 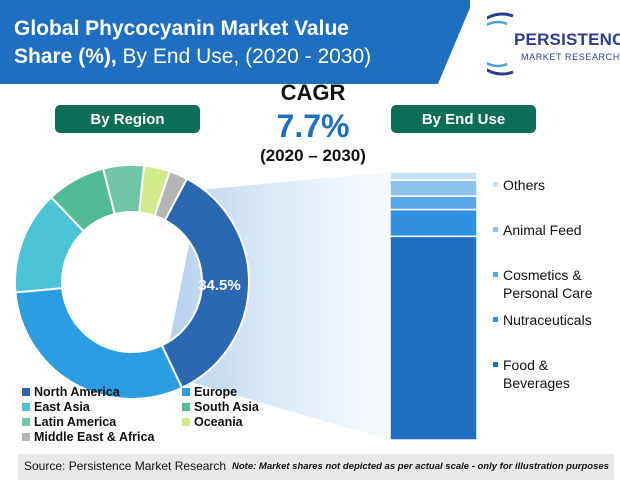 What do you see at coordinates (495, 229) in the screenshot?
I see `end-use-marker-animal-feed` at bounding box center [495, 229].